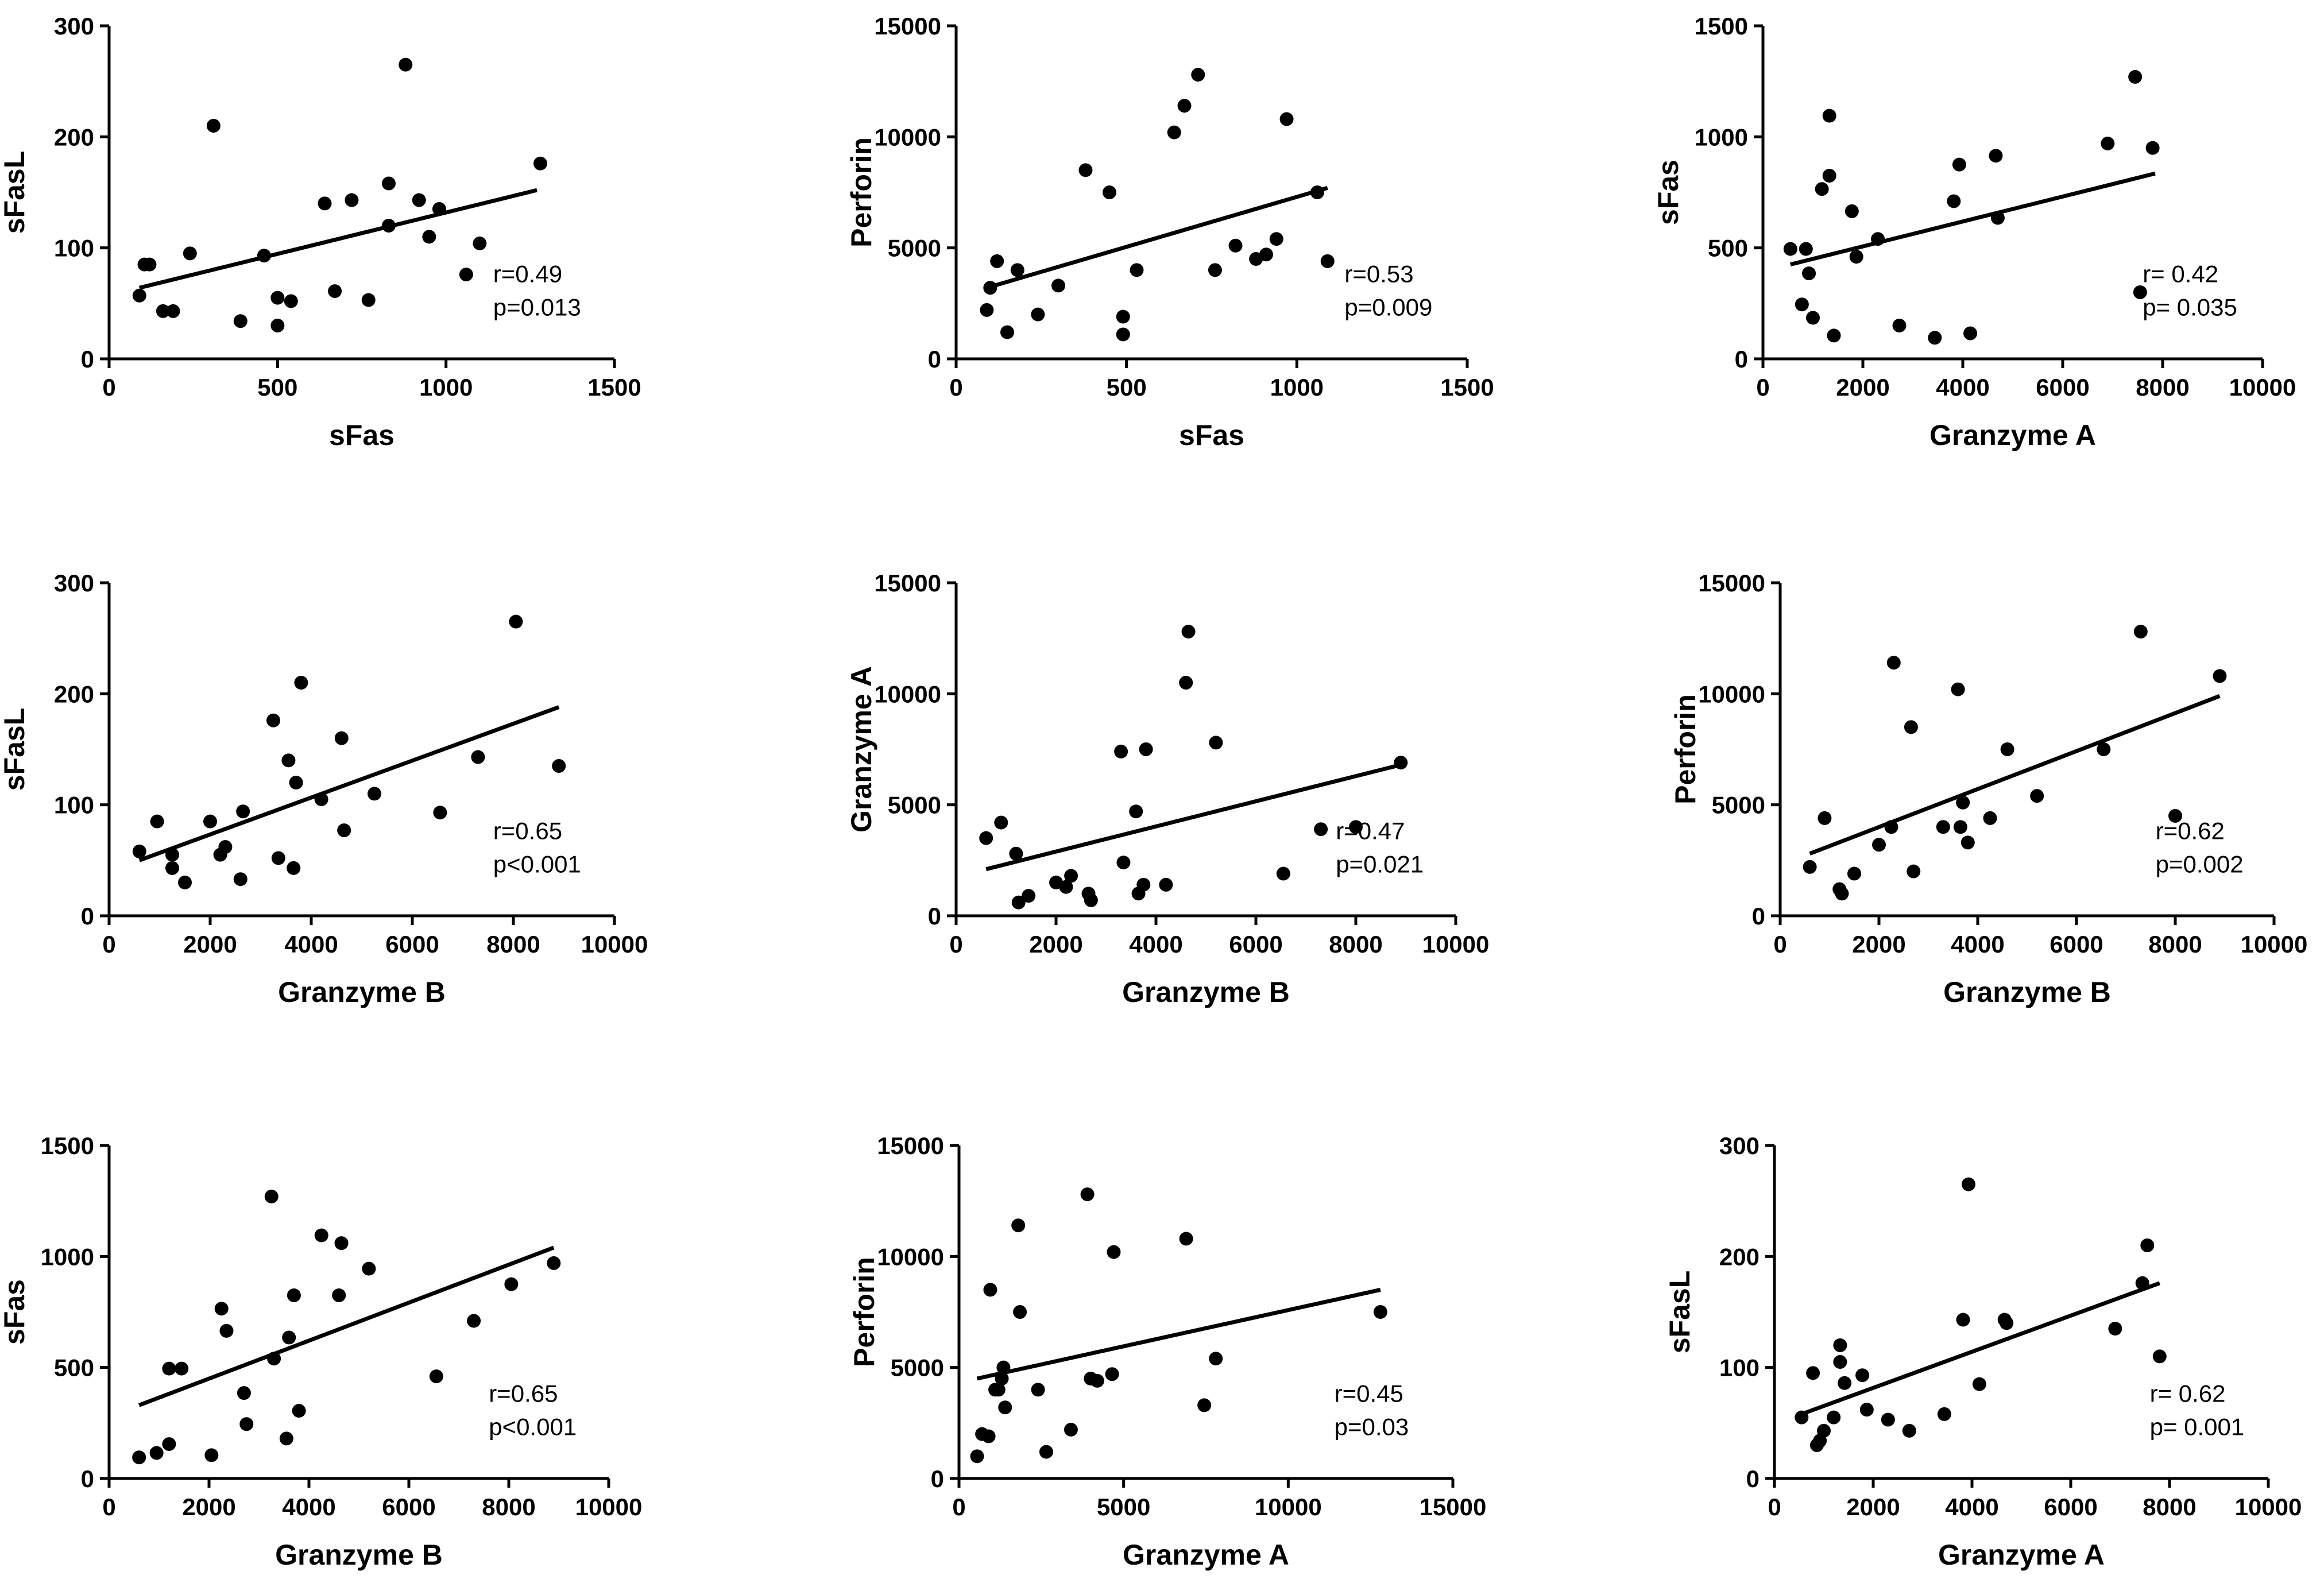  Describe the element at coordinates (864, 1312) in the screenshot. I see `y-axis-title: Perforin` at that location.